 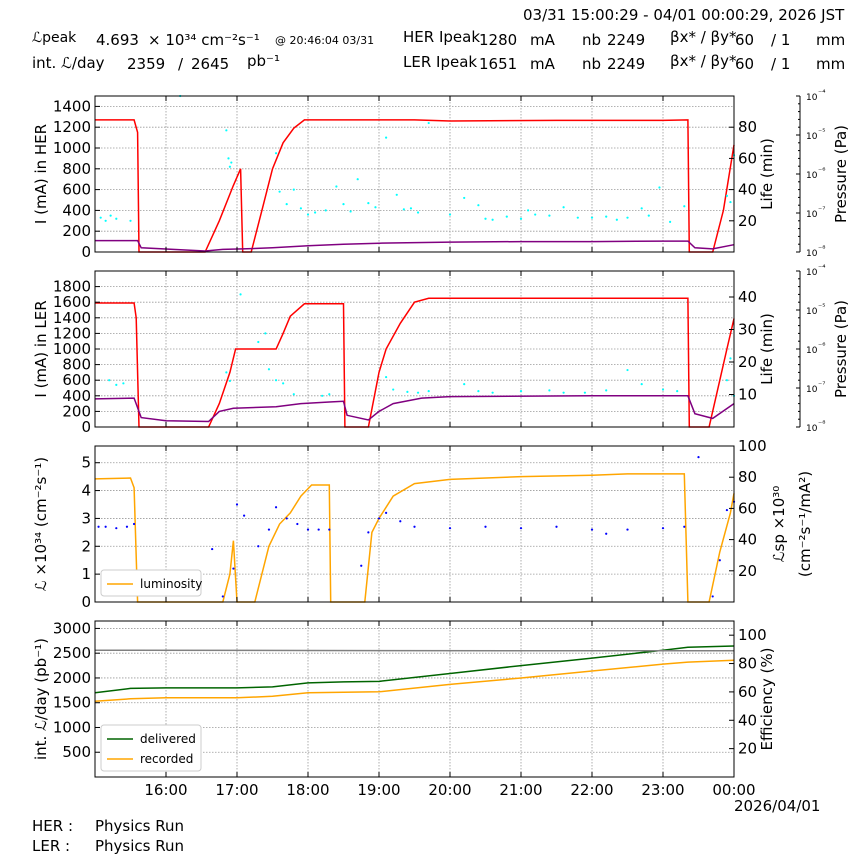 What do you see at coordinates (168, 739) in the screenshot?
I see `legend-label: delivered` at bounding box center [168, 739].